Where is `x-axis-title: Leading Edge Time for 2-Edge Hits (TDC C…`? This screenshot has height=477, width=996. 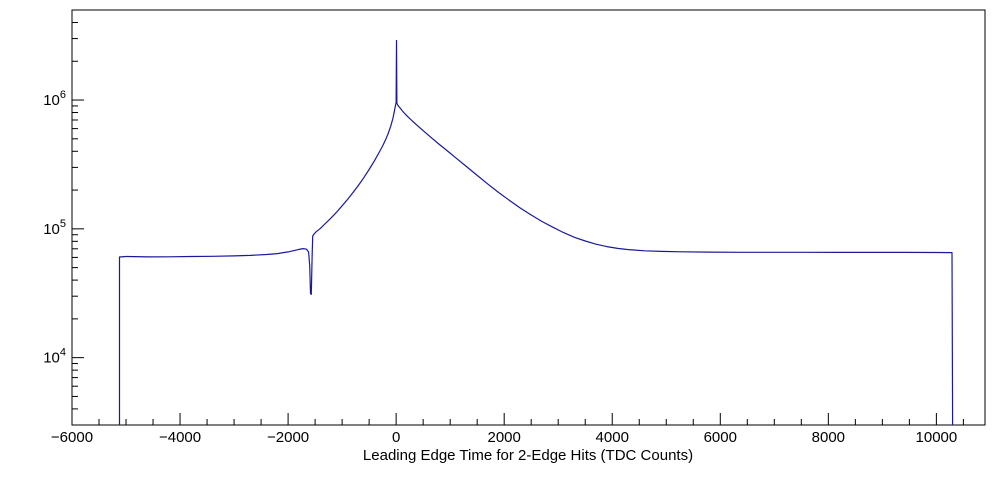 x-axis-title: Leading Edge Time for 2-Edge Hits (TDC C… is located at coordinates (528, 455).